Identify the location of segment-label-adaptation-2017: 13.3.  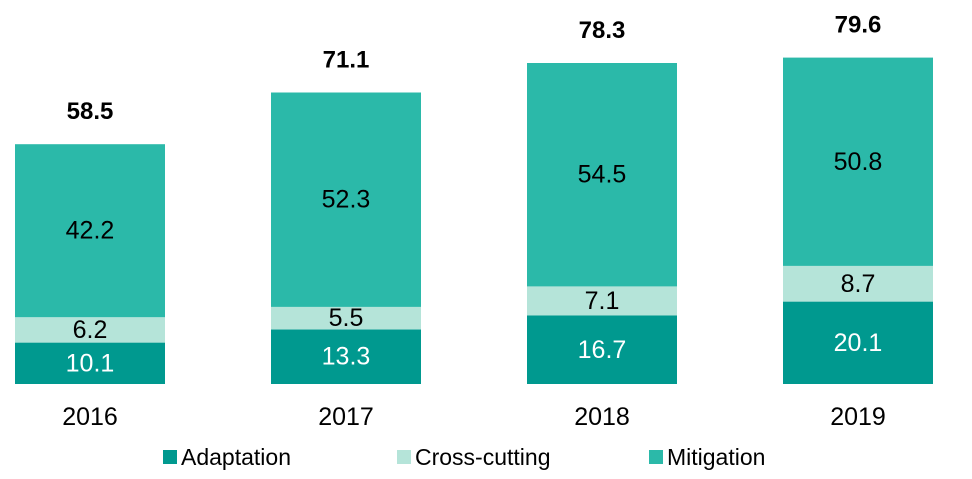
(346, 357).